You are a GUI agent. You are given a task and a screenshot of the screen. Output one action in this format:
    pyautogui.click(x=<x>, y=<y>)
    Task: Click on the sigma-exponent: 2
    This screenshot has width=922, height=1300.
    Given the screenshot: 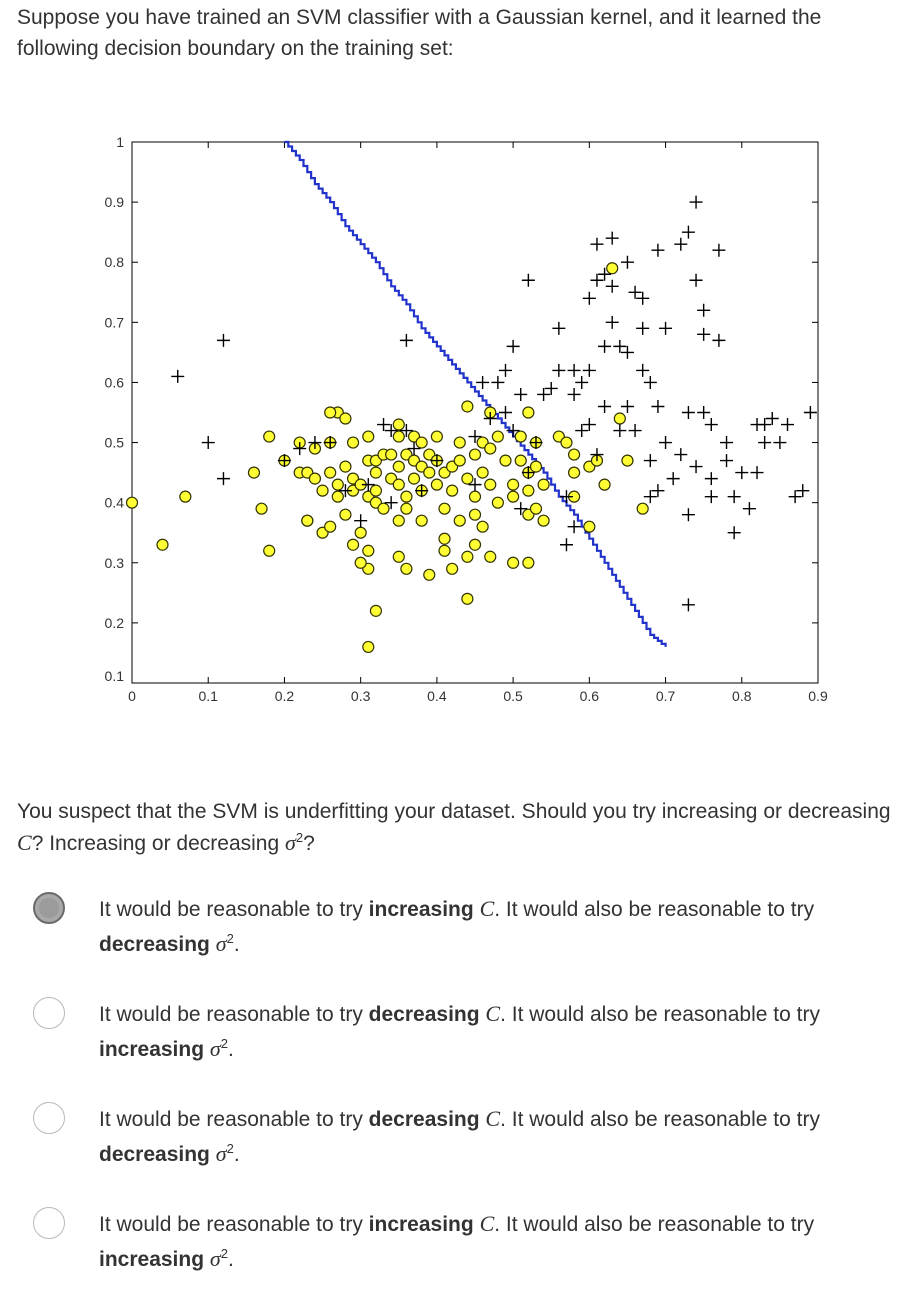 What is the action you would take?
    pyautogui.click(x=224, y=1253)
    